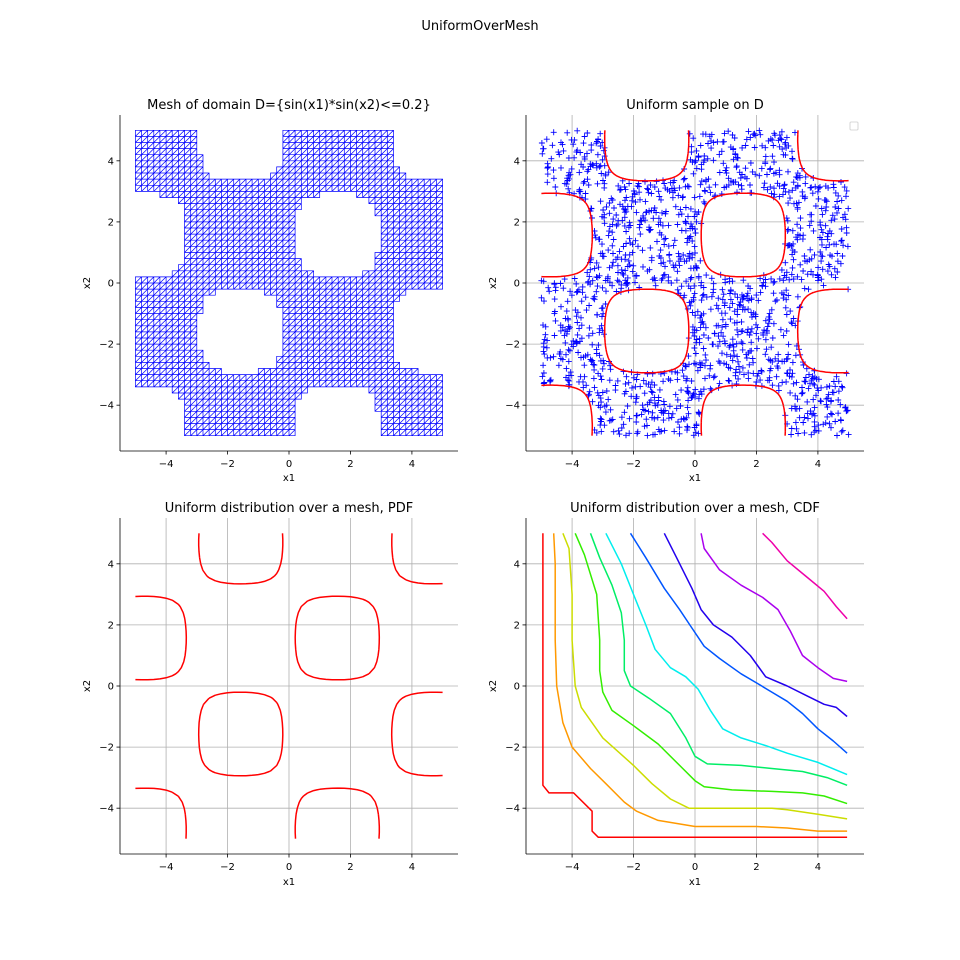 This screenshot has width=960, height=960. What do you see at coordinates (854, 126) in the screenshot?
I see `legend-box` at bounding box center [854, 126].